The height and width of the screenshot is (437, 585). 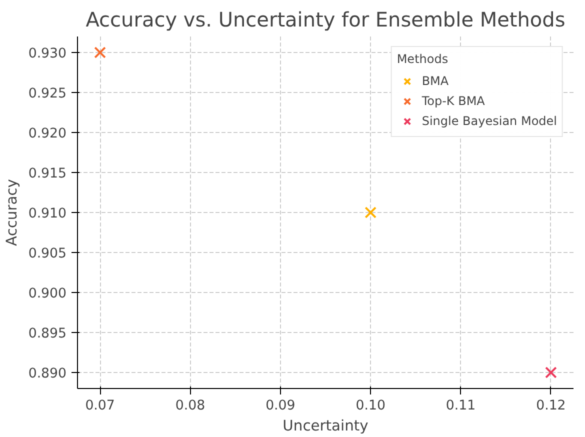 What do you see at coordinates (325, 426) in the screenshot?
I see `x-axis-title: Uncertainty` at bounding box center [325, 426].